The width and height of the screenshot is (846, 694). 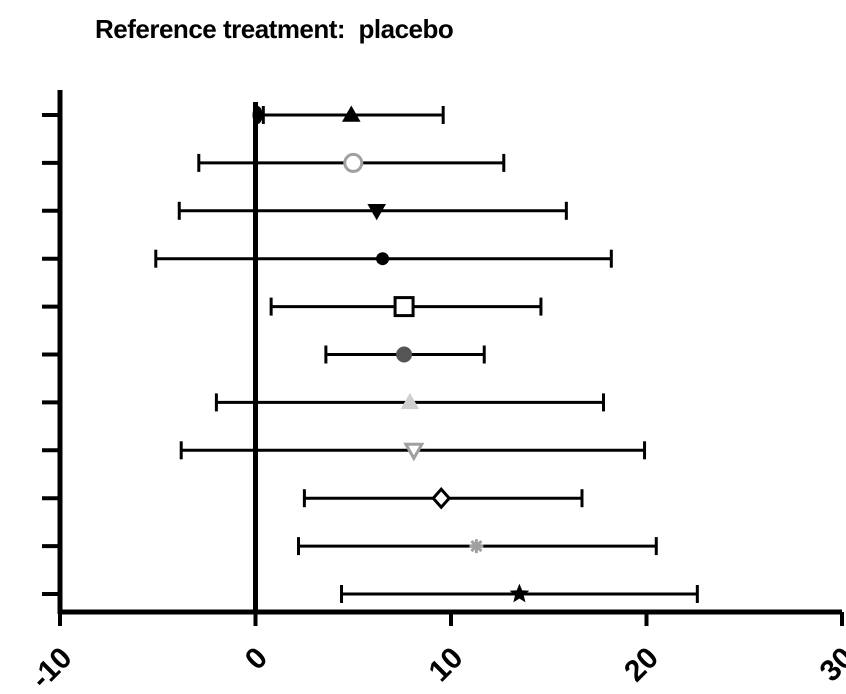 I want to click on x-tick-label-1: -10, so click(x=52, y=667).